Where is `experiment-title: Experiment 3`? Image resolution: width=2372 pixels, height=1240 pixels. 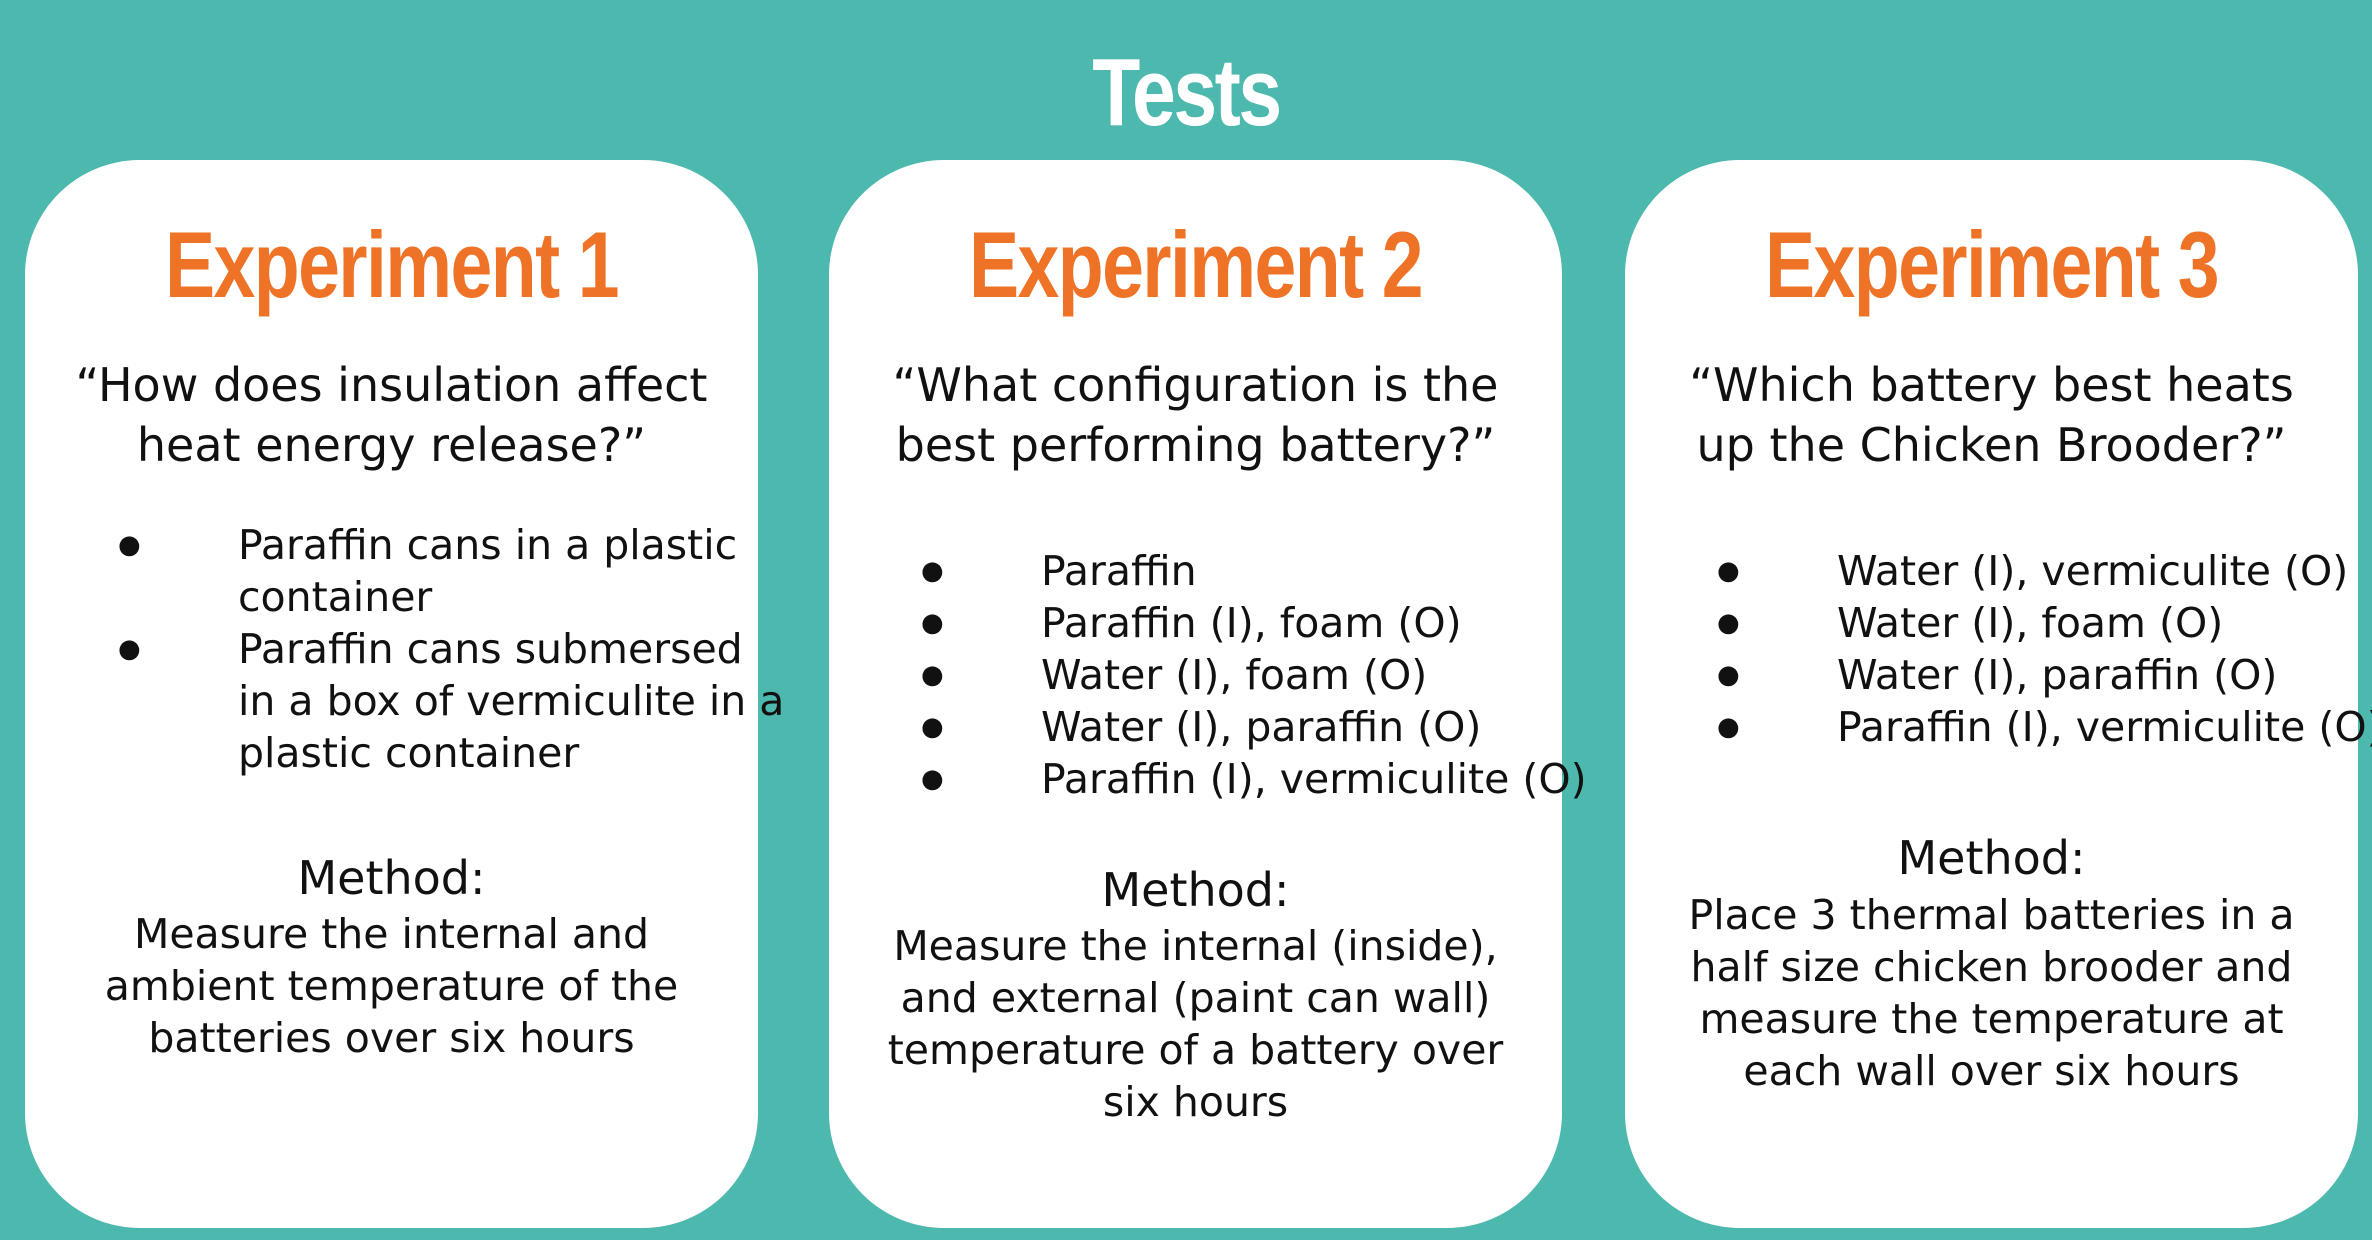
experiment-title: Experiment 3 is located at coordinates (1992, 264).